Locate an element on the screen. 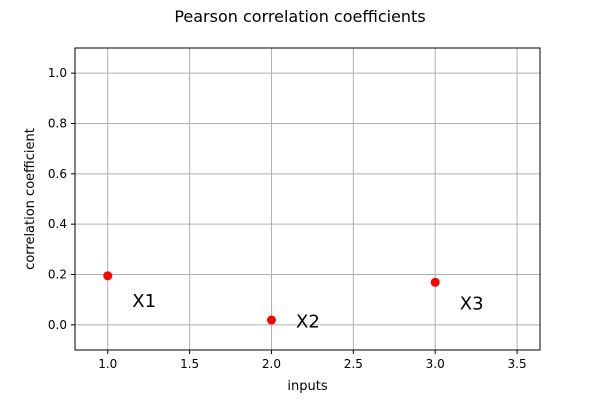 This screenshot has height=404, width=600. point-annotation: X3 is located at coordinates (472, 304).